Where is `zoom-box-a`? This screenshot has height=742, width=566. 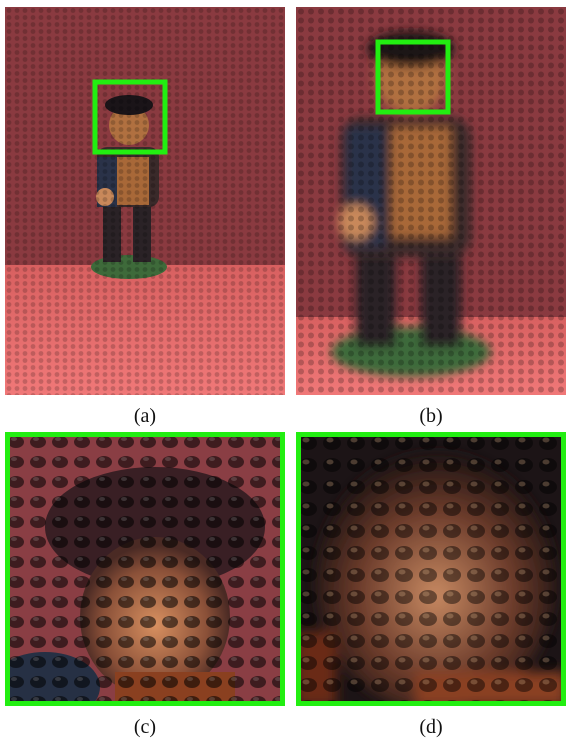 zoom-box-a is located at coordinates (130, 117).